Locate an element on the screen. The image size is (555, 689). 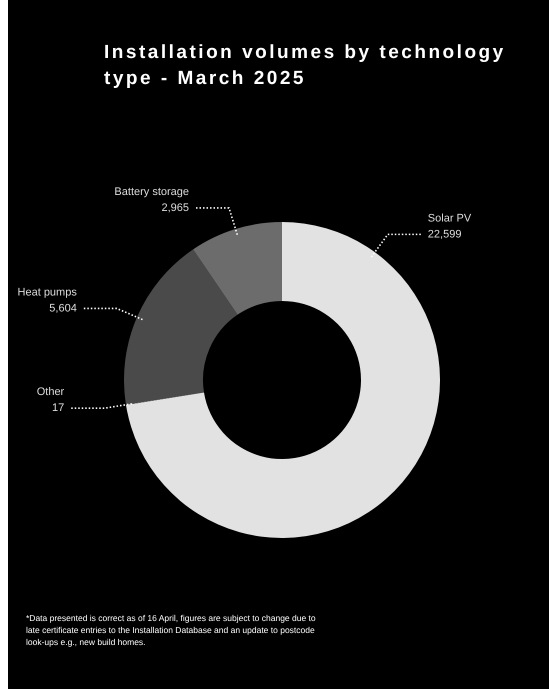
data-label: 22,599 is located at coordinates (445, 234).